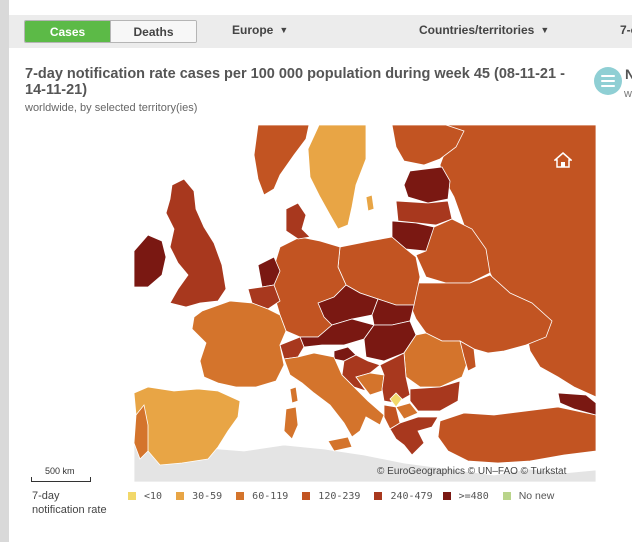 This screenshot has height=542, width=632. What do you see at coordinates (365, 462) in the screenshot?
I see `north-africa-region` at bounding box center [365, 462].